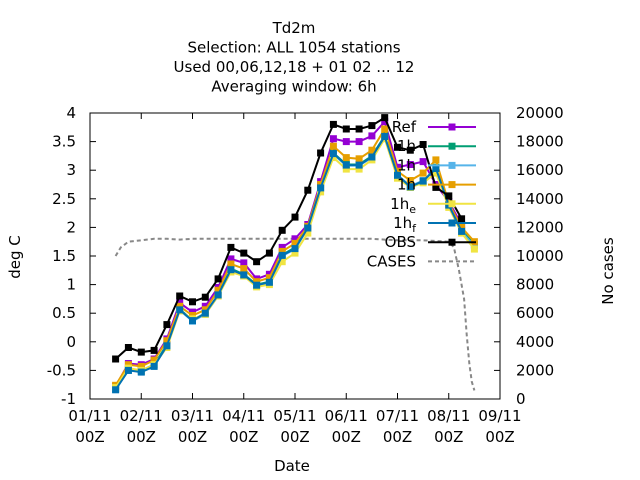  I want to click on x-tick-label: 07/11, so click(397, 416).